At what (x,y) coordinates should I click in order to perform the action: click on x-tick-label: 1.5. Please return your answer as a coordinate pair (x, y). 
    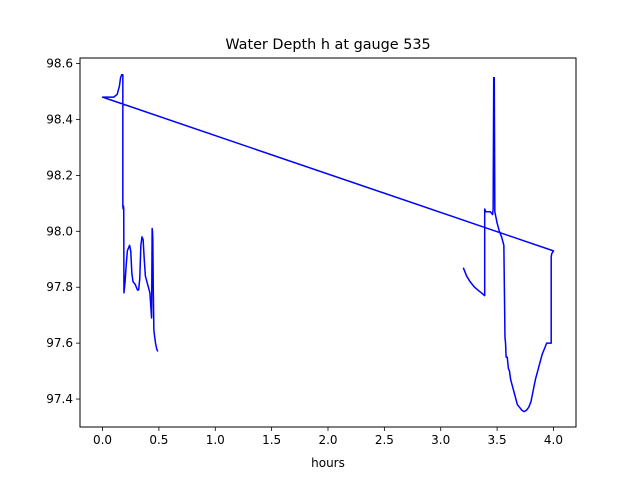
    Looking at the image, I should click on (271, 440).